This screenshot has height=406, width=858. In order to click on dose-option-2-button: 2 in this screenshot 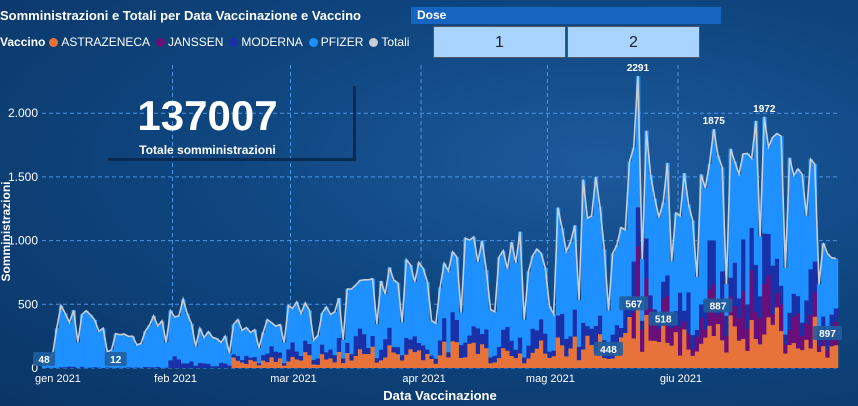, I will do `click(633, 42)`.